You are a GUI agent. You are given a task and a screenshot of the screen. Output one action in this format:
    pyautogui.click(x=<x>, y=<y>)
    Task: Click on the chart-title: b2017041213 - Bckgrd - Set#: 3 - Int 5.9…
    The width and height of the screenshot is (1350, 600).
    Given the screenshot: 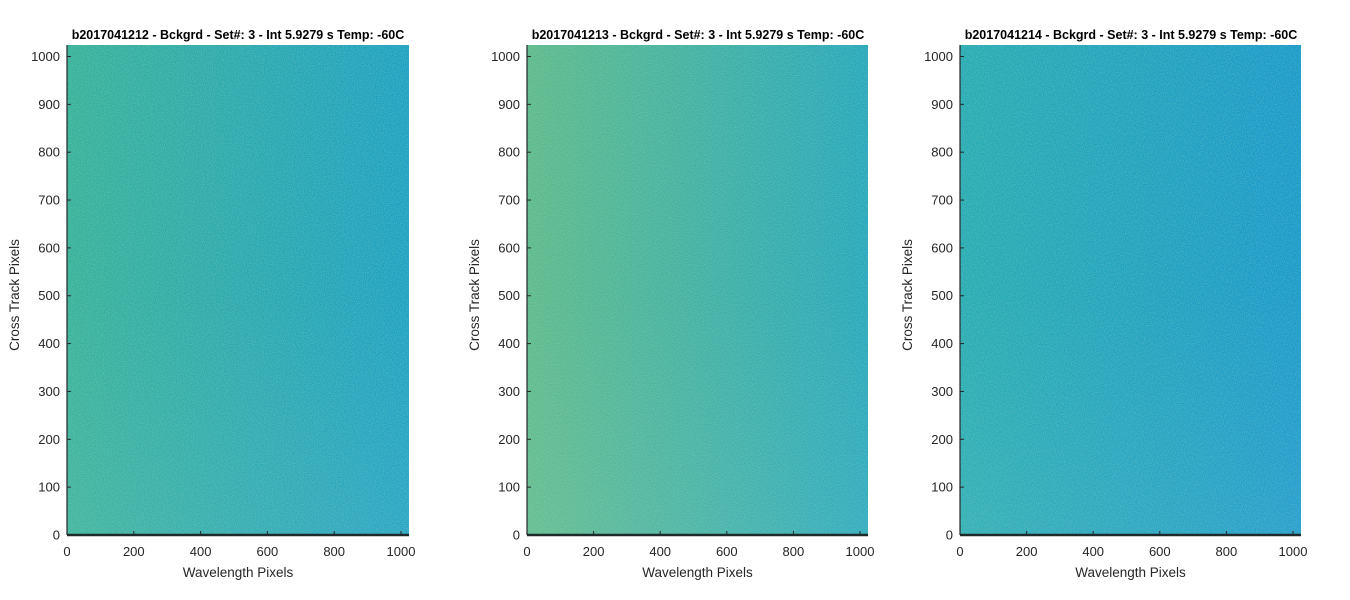 What is the action you would take?
    pyautogui.click(x=698, y=35)
    